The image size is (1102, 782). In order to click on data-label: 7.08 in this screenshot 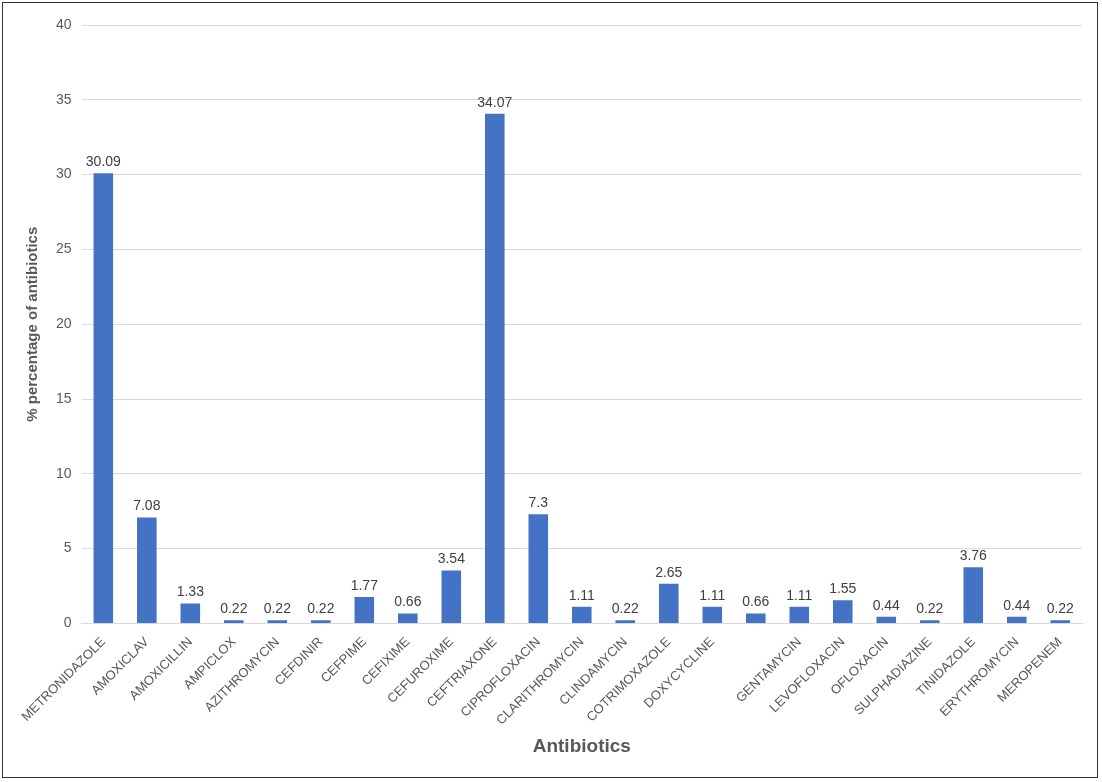, I will do `click(147, 505)`.